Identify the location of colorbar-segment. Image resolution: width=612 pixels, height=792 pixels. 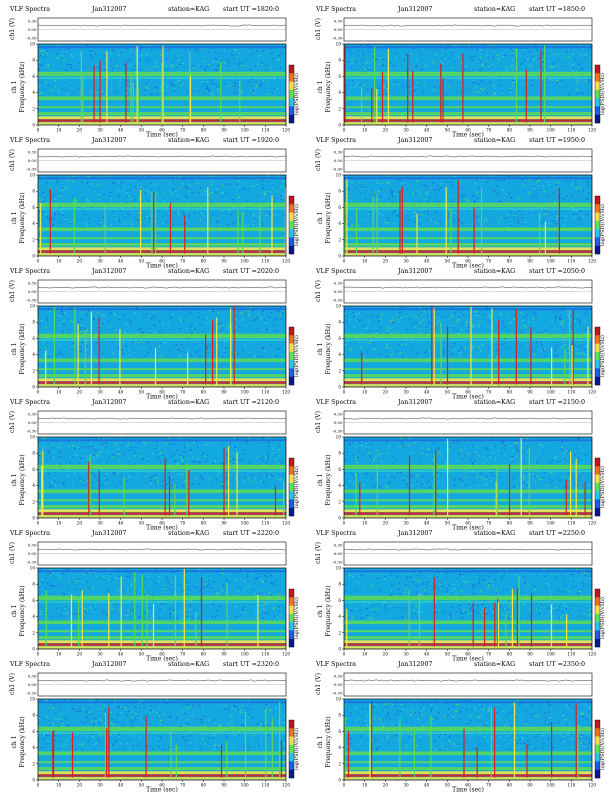
(291, 200).